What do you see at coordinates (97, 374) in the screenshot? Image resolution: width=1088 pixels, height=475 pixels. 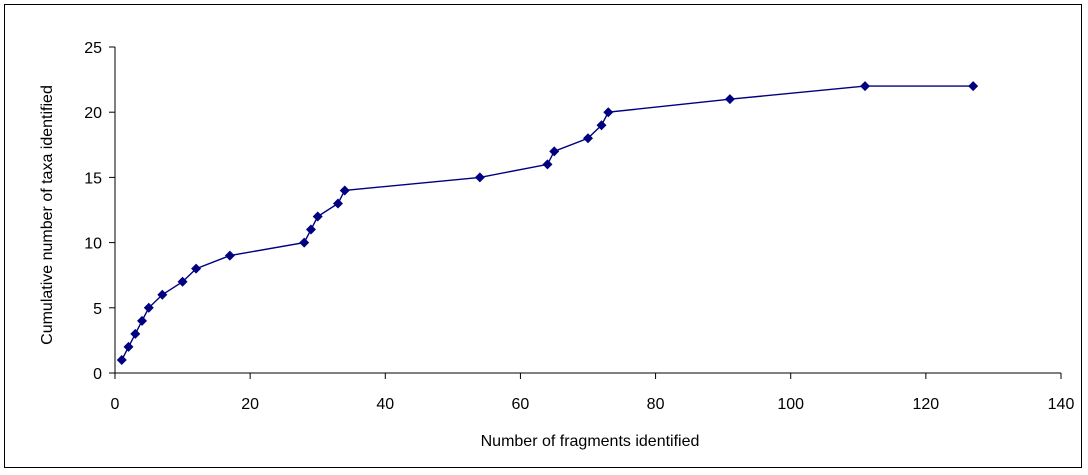 I see `y-tick-label: 0` at bounding box center [97, 374].